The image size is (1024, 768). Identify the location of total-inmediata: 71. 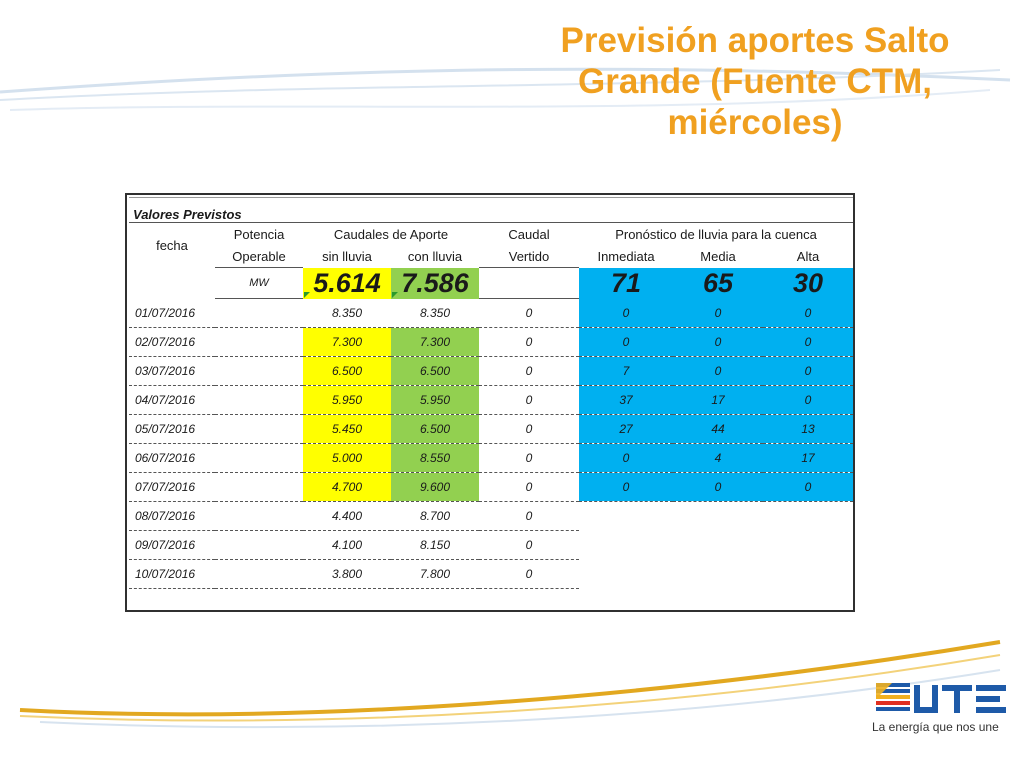
(626, 283).